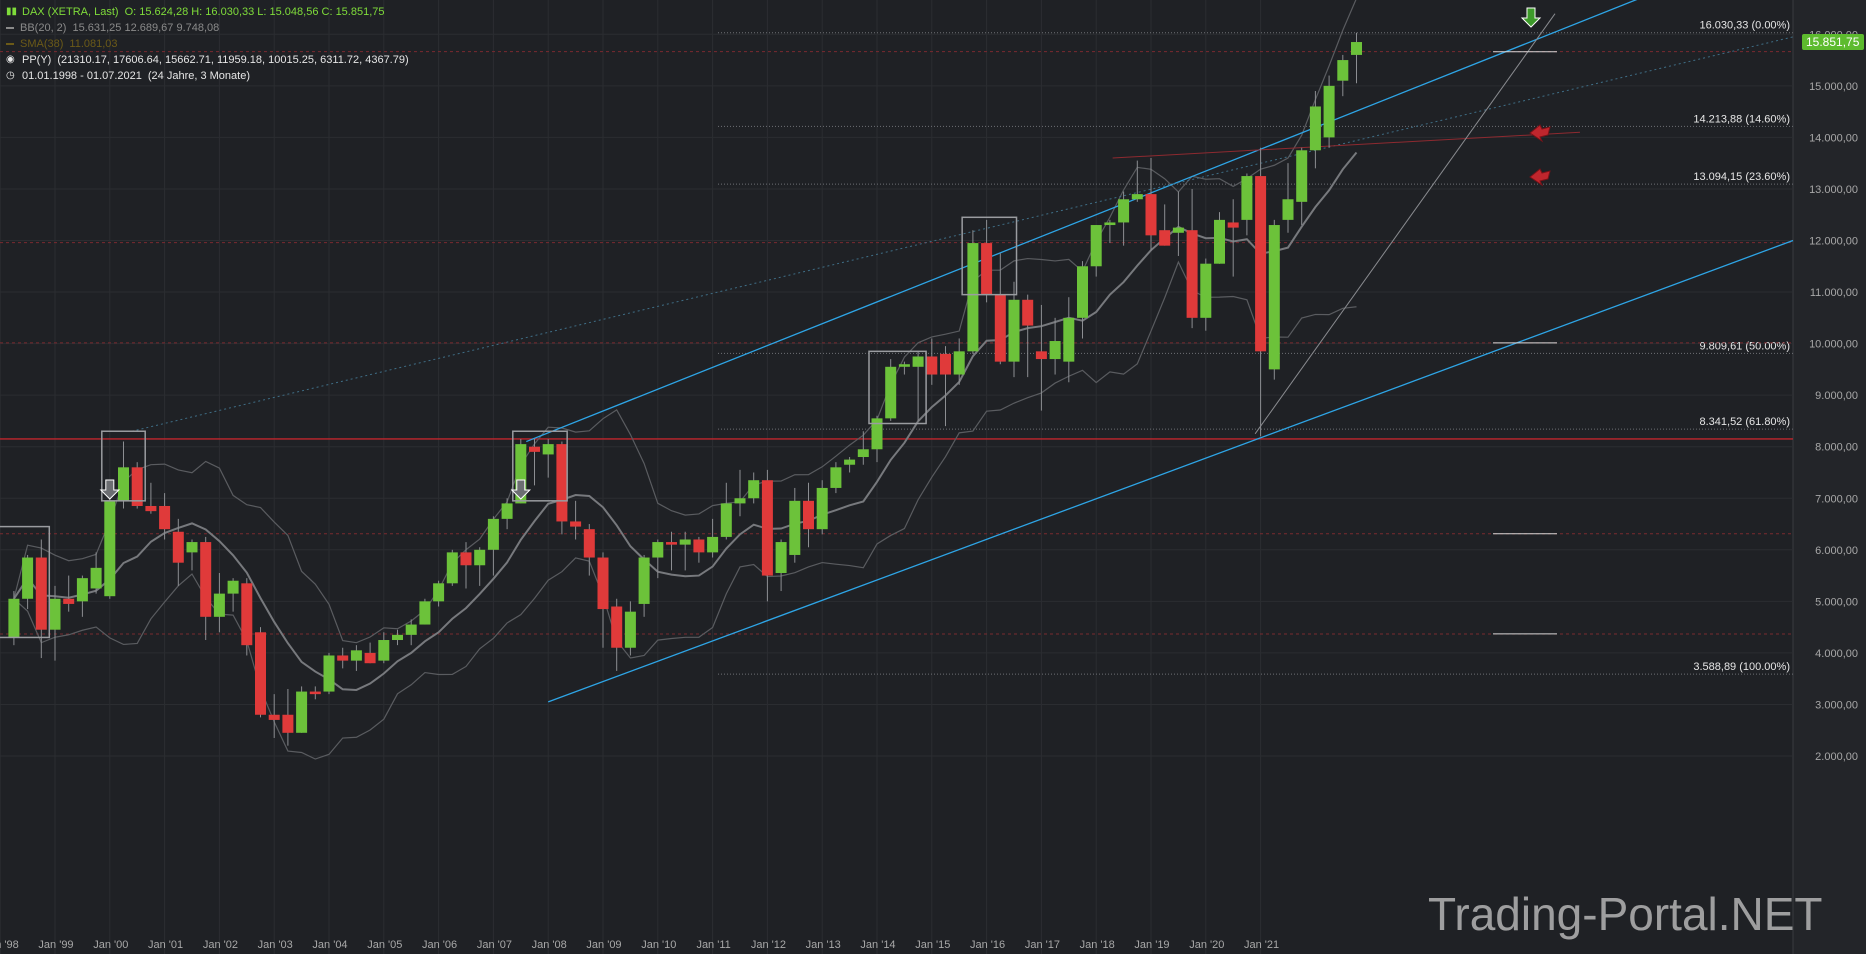  I want to click on x-tick-label: Jan '12, so click(768, 945).